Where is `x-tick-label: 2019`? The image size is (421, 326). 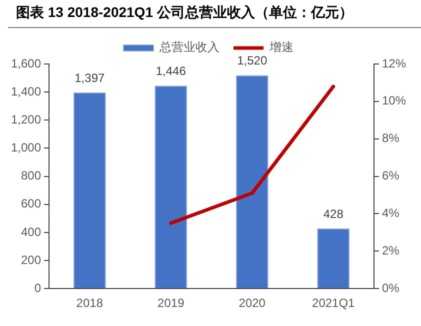 x-tick-label: 2019 is located at coordinates (171, 303).